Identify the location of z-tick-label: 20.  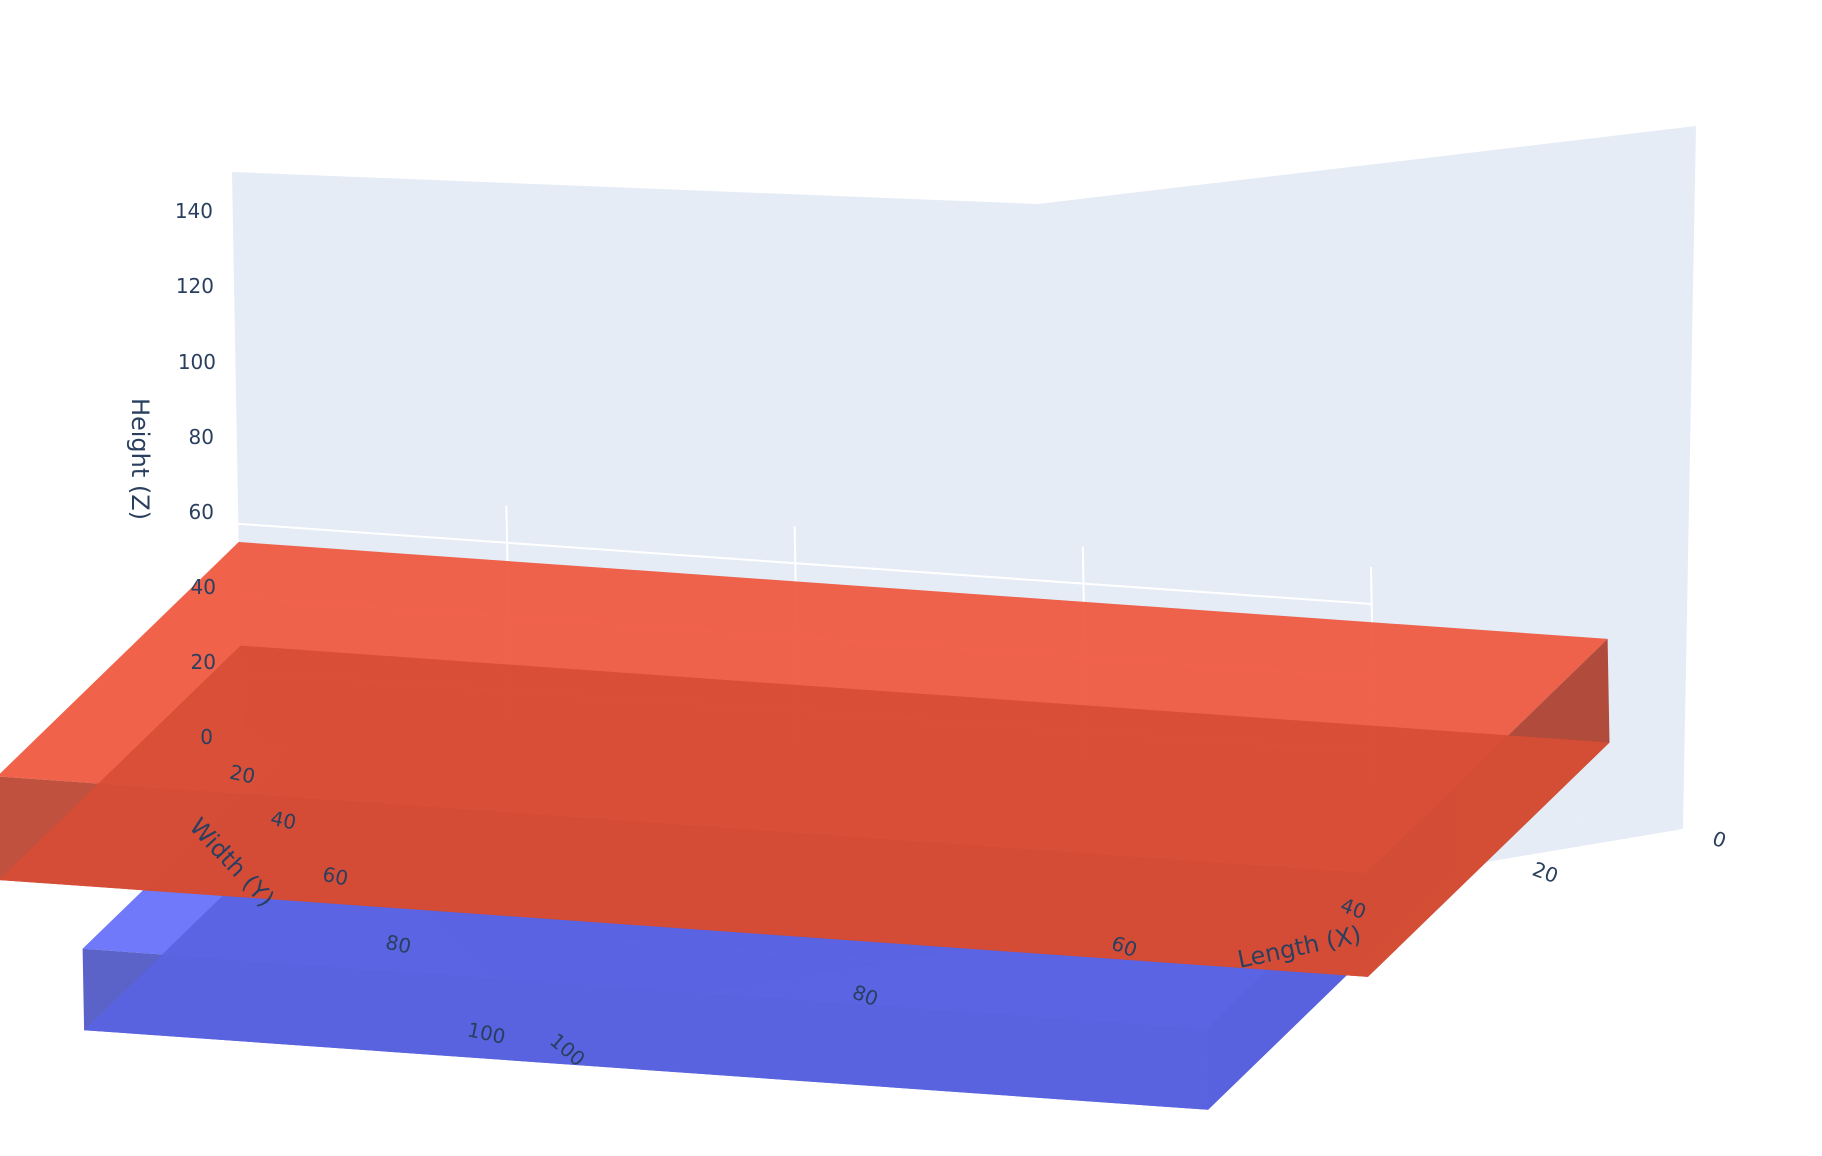
(203, 662).